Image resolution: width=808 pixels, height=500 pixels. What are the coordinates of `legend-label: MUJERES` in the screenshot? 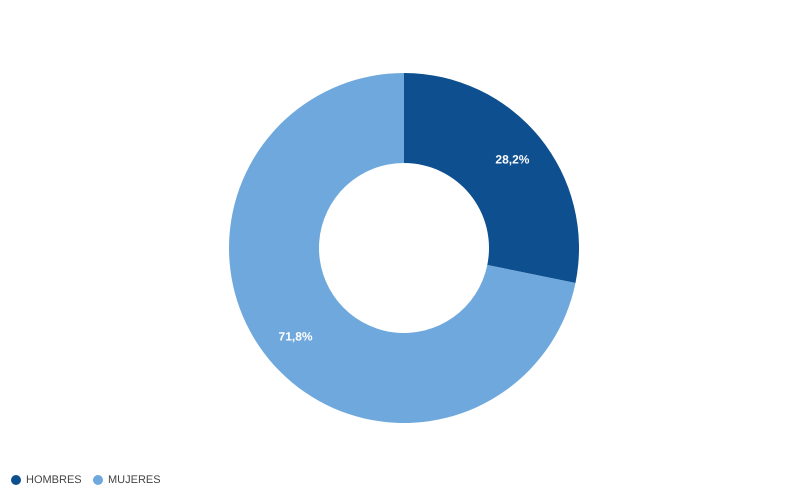 It's located at (134, 480).